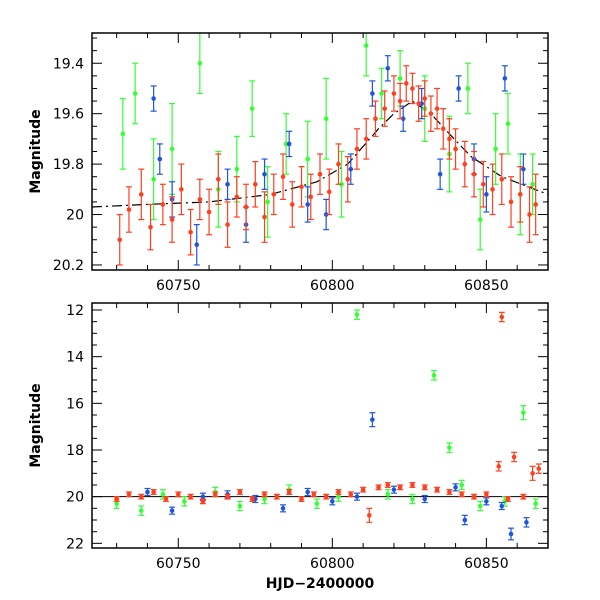  Describe the element at coordinates (75, 544) in the screenshot. I see `y-tick-label: 22` at that location.